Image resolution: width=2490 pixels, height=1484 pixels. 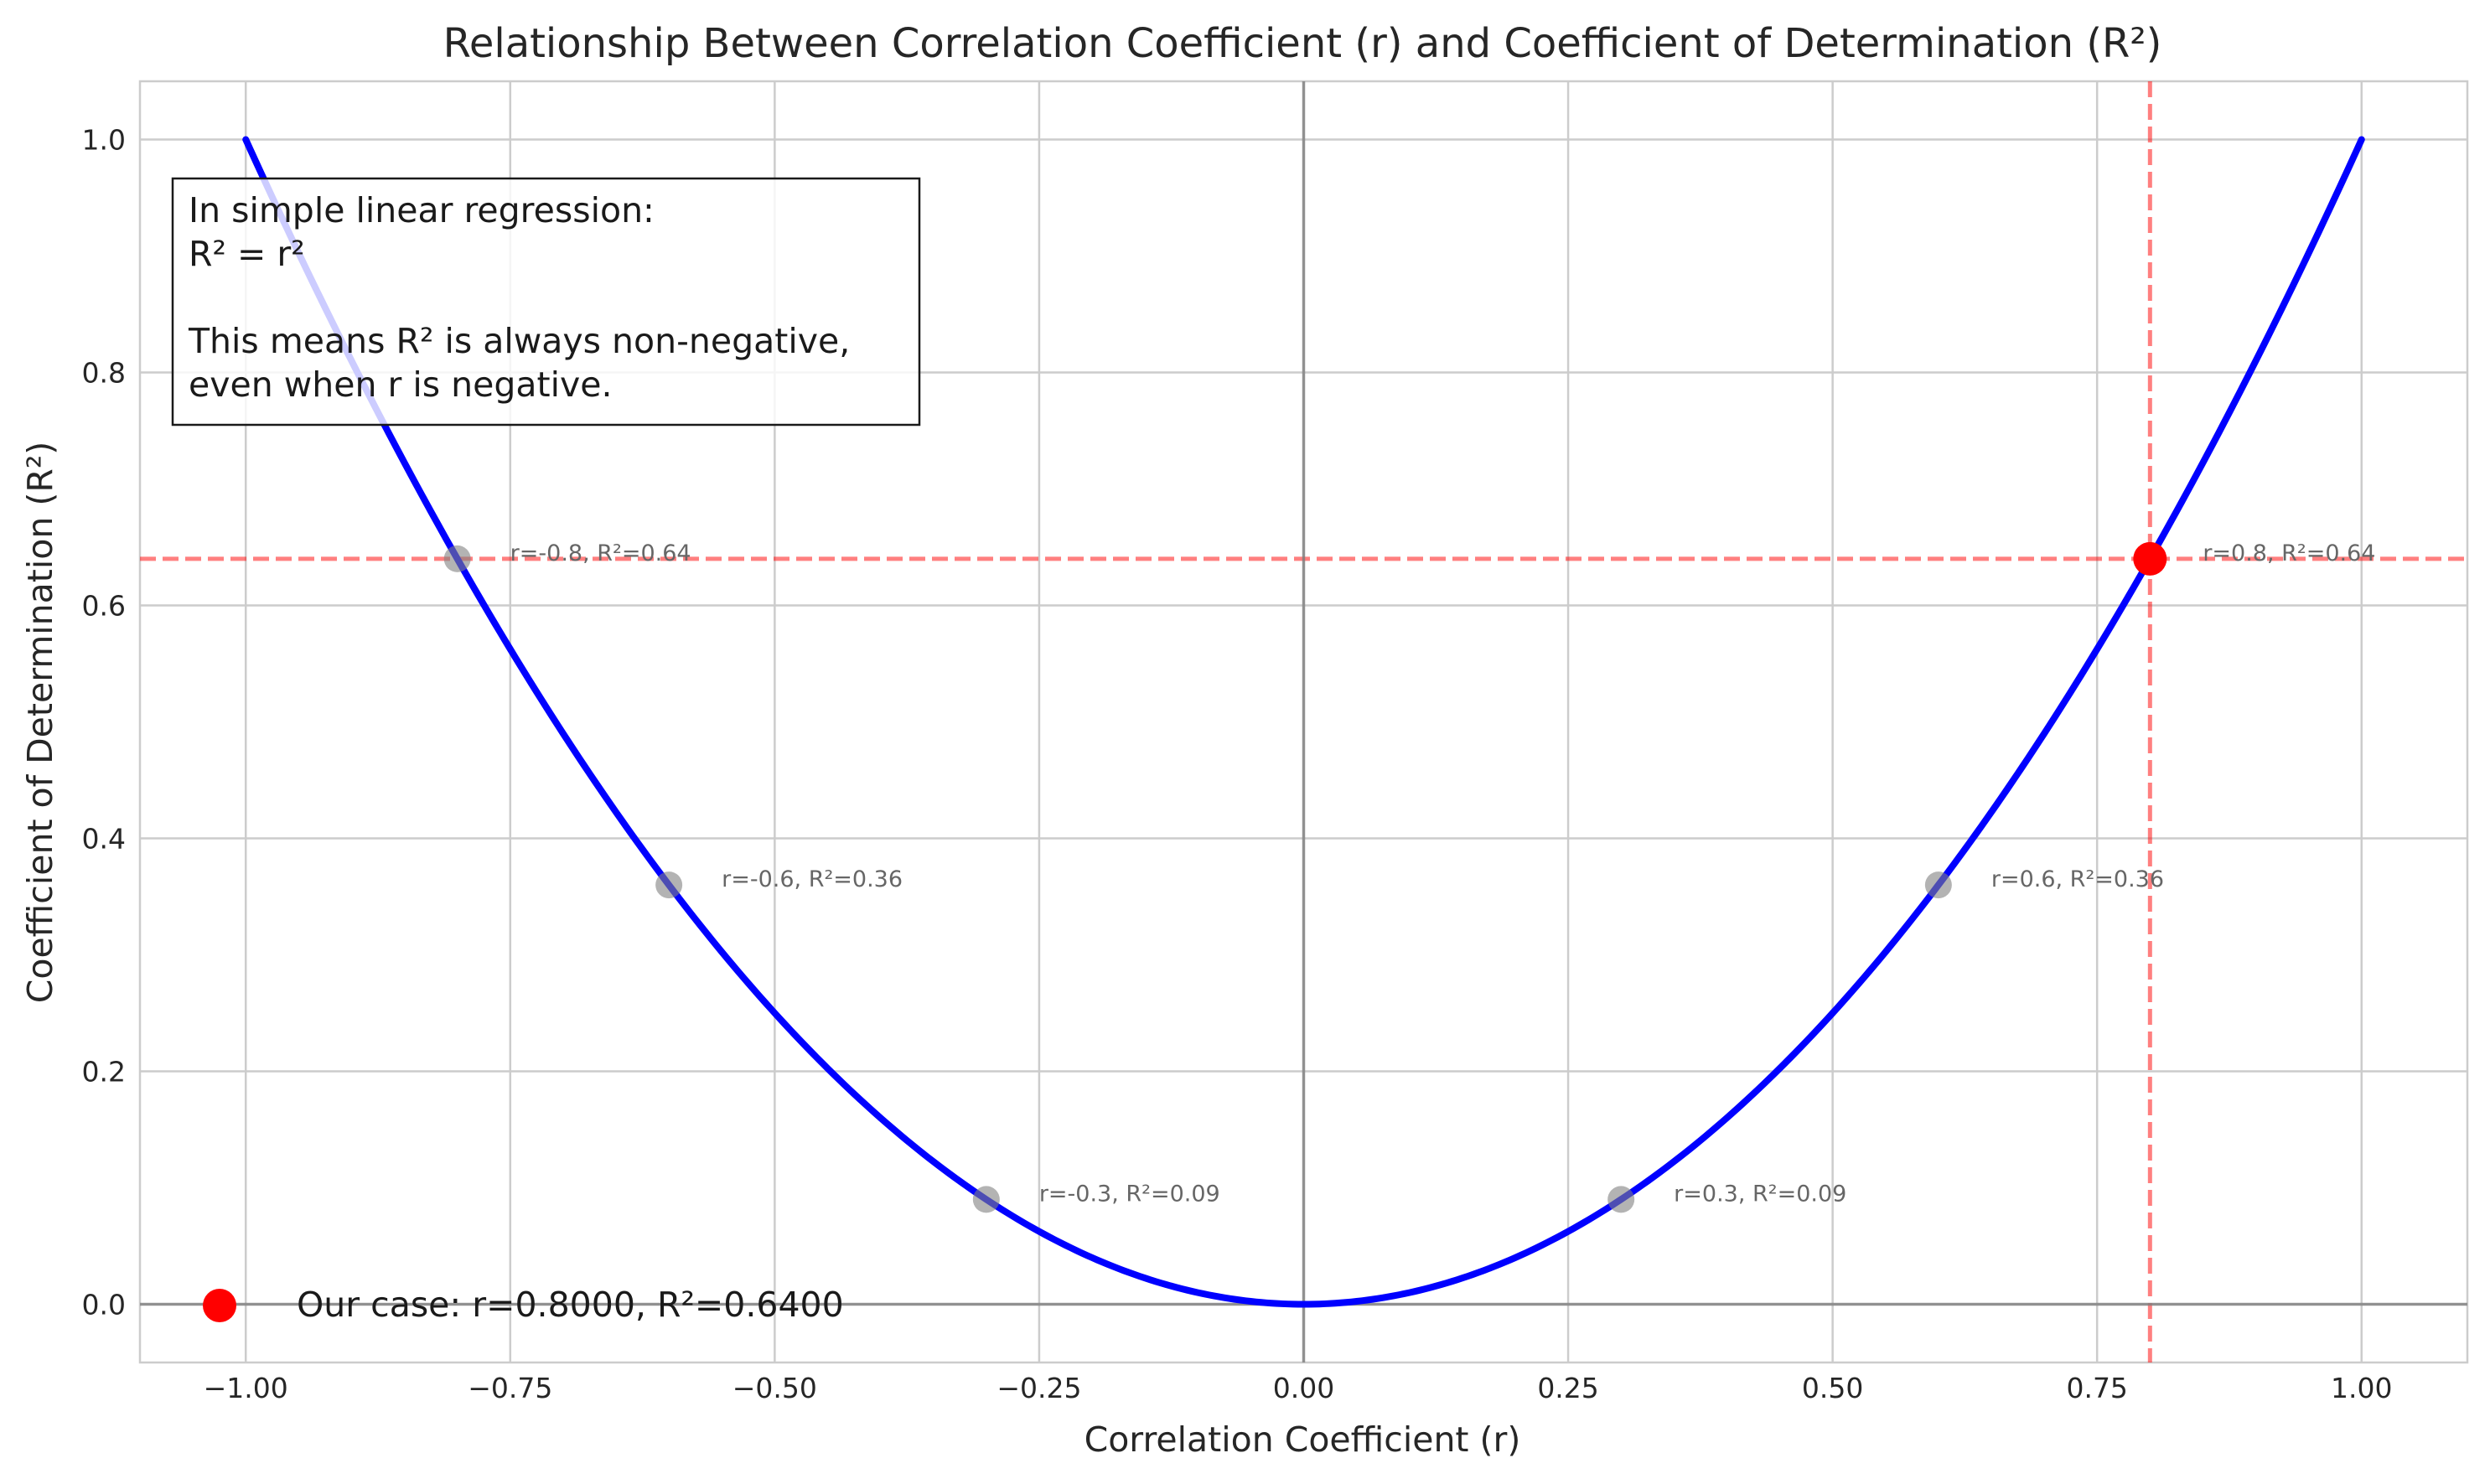 I want to click on y-tick-label-3: 0.6, so click(x=104, y=607).